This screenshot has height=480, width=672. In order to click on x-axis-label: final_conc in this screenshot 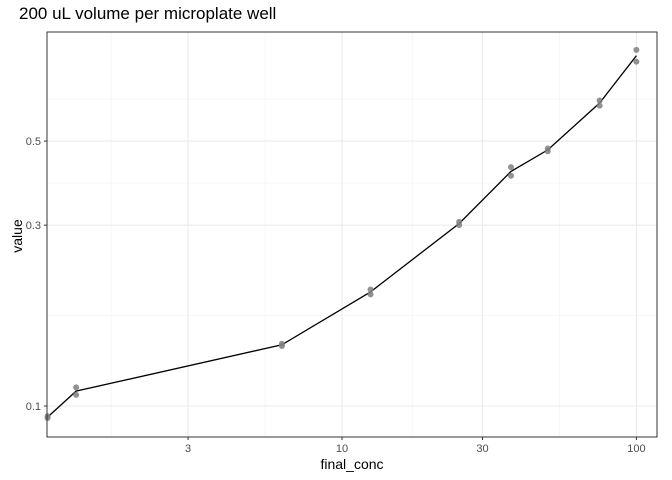, I will do `click(352, 464)`.